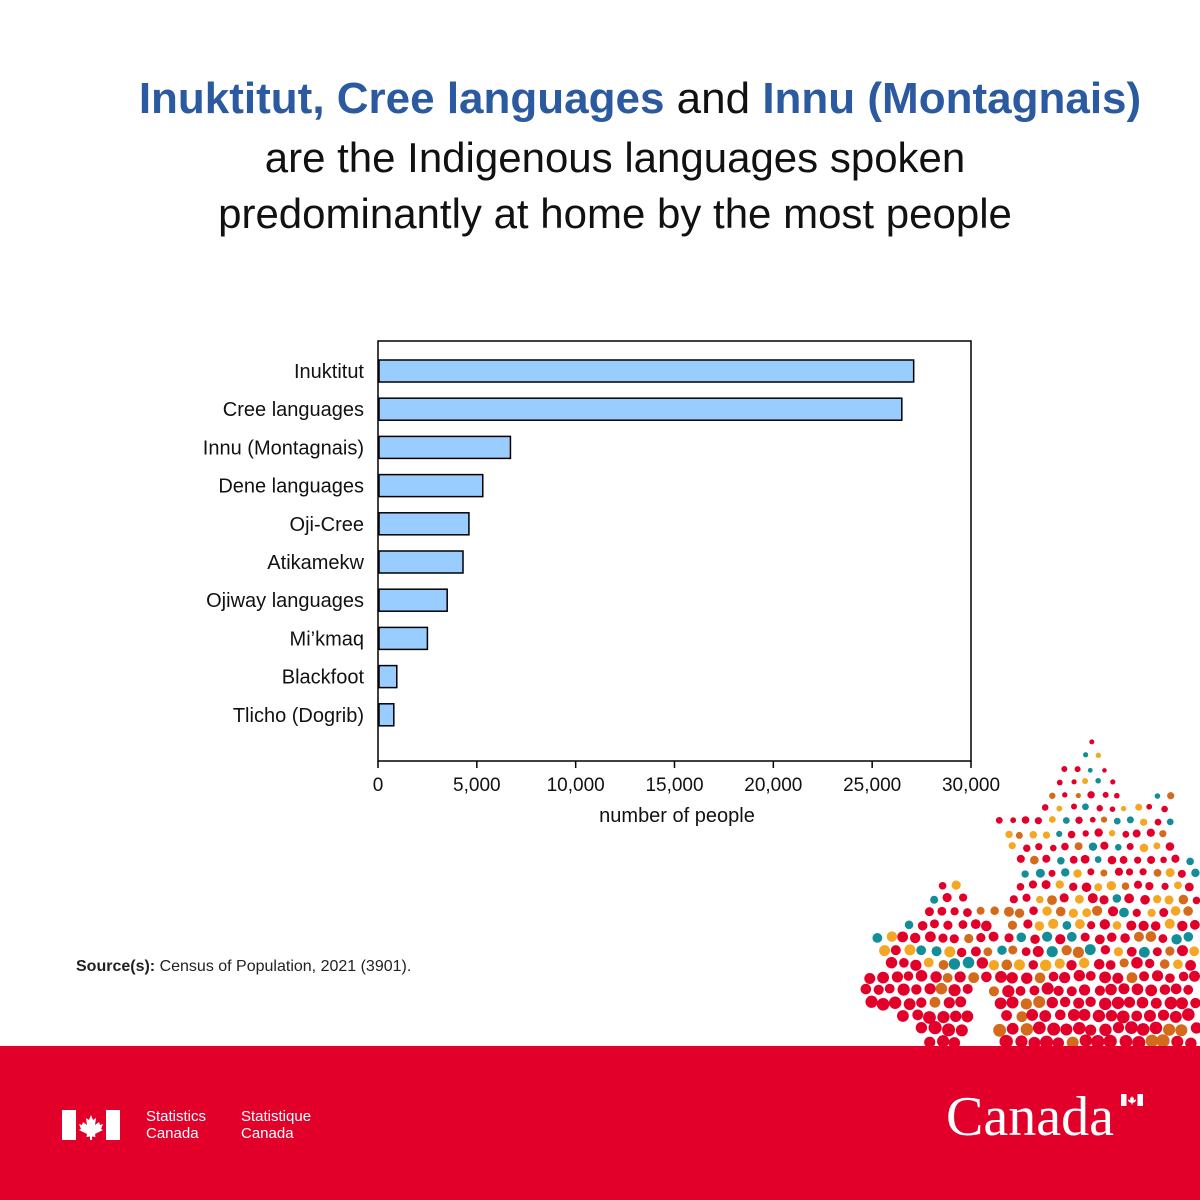 The height and width of the screenshot is (1200, 1200). What do you see at coordinates (576, 785) in the screenshot?
I see `x-tick-label-2: 10,000` at bounding box center [576, 785].